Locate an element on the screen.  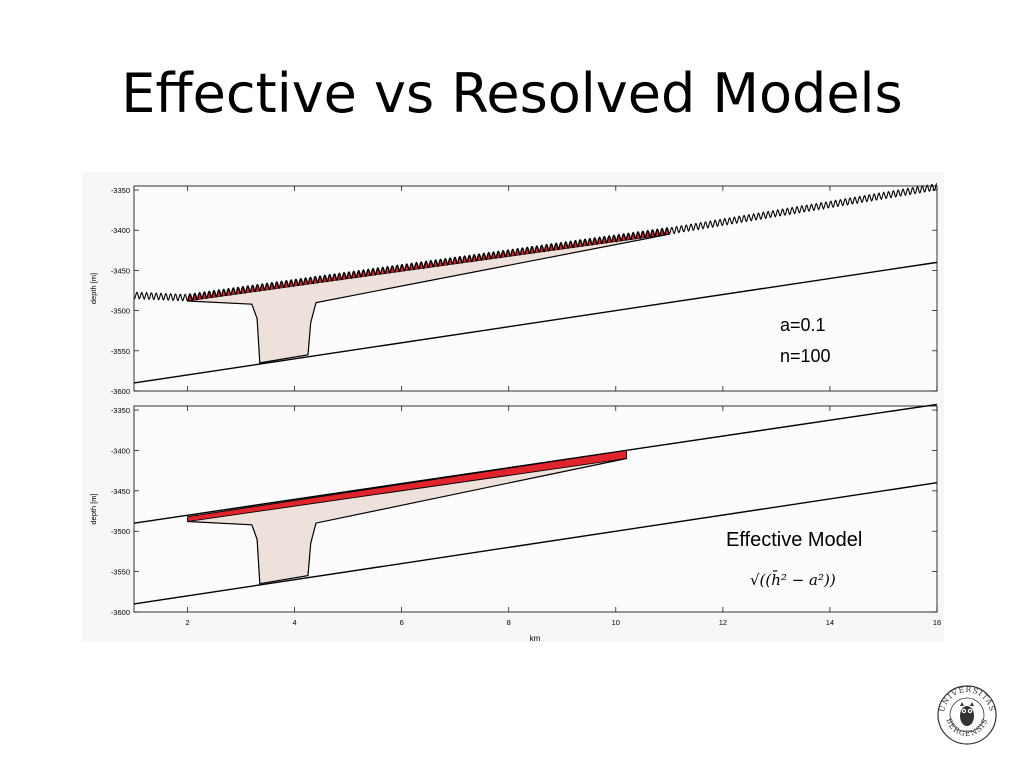
formula-label: √((h̄² − a²)) is located at coordinates (793, 580).